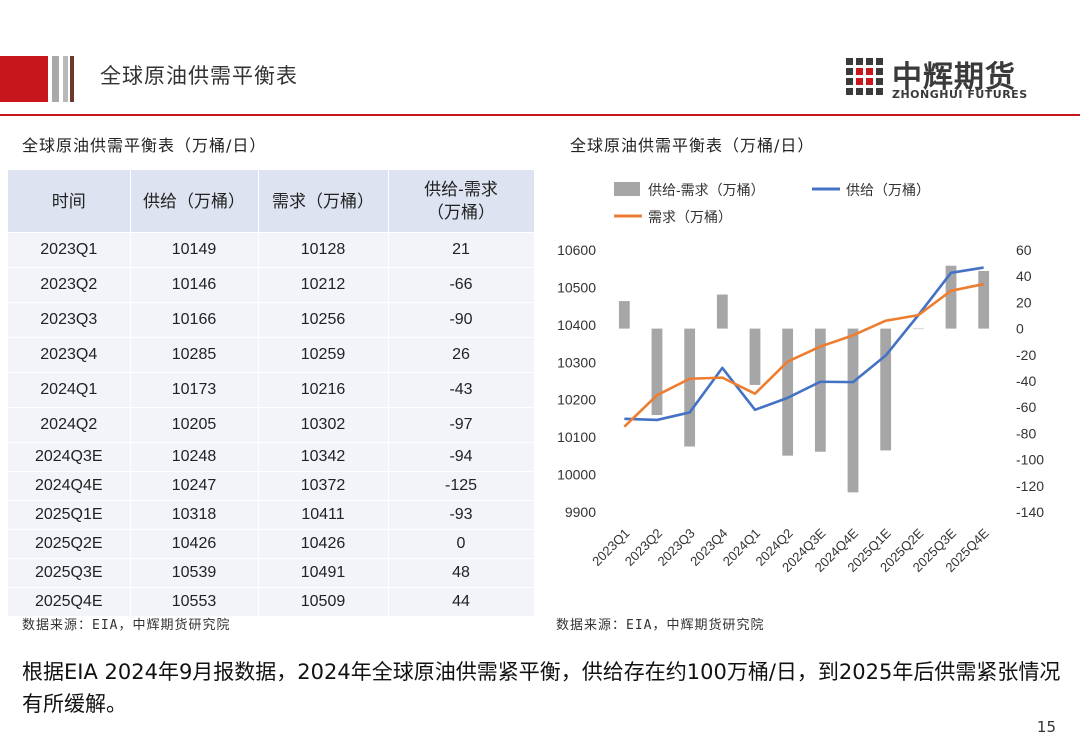 The width and height of the screenshot is (1080, 756). Describe the element at coordinates (194, 201) in the screenshot. I see `col-header-supply: 供给（万桶）` at that location.